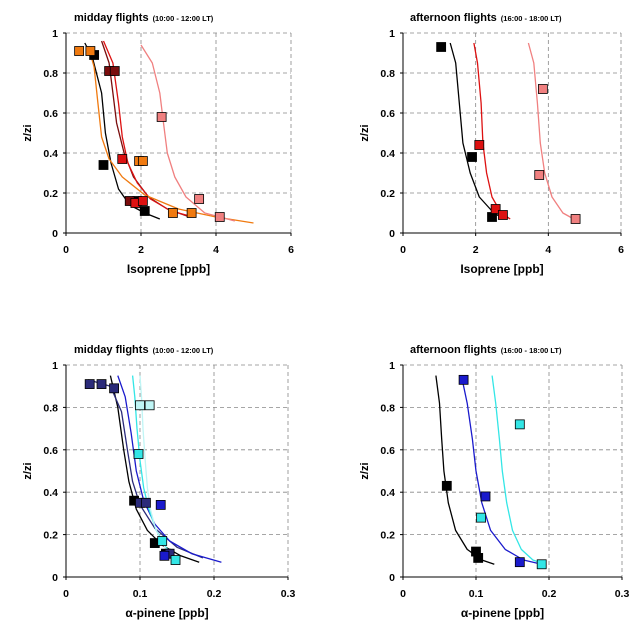 Image resolution: width=633 pixels, height=623 pixels. I want to click on series-line-red, so click(148, 129).